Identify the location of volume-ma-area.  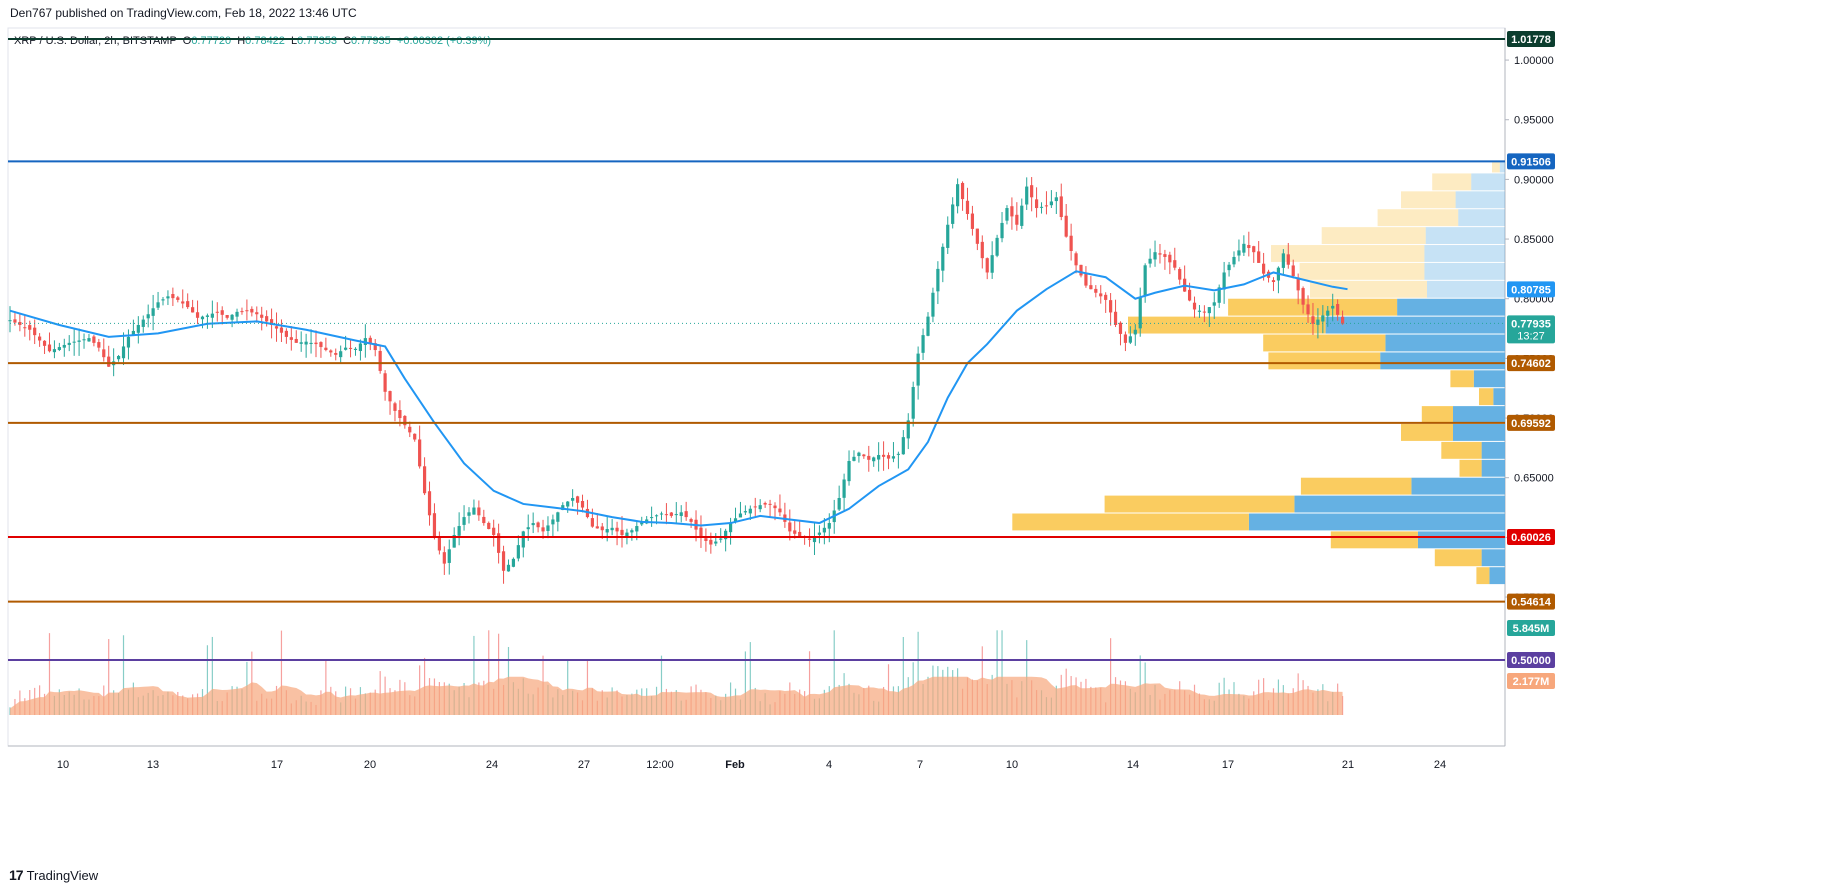
(676, 695).